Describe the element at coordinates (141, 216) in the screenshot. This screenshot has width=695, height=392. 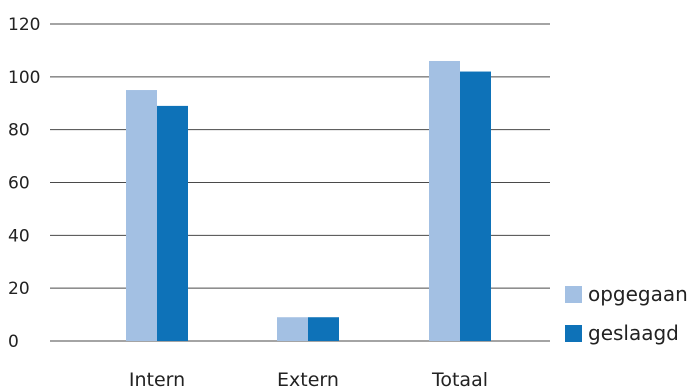
I see `bar-opgegaan-intern` at that location.